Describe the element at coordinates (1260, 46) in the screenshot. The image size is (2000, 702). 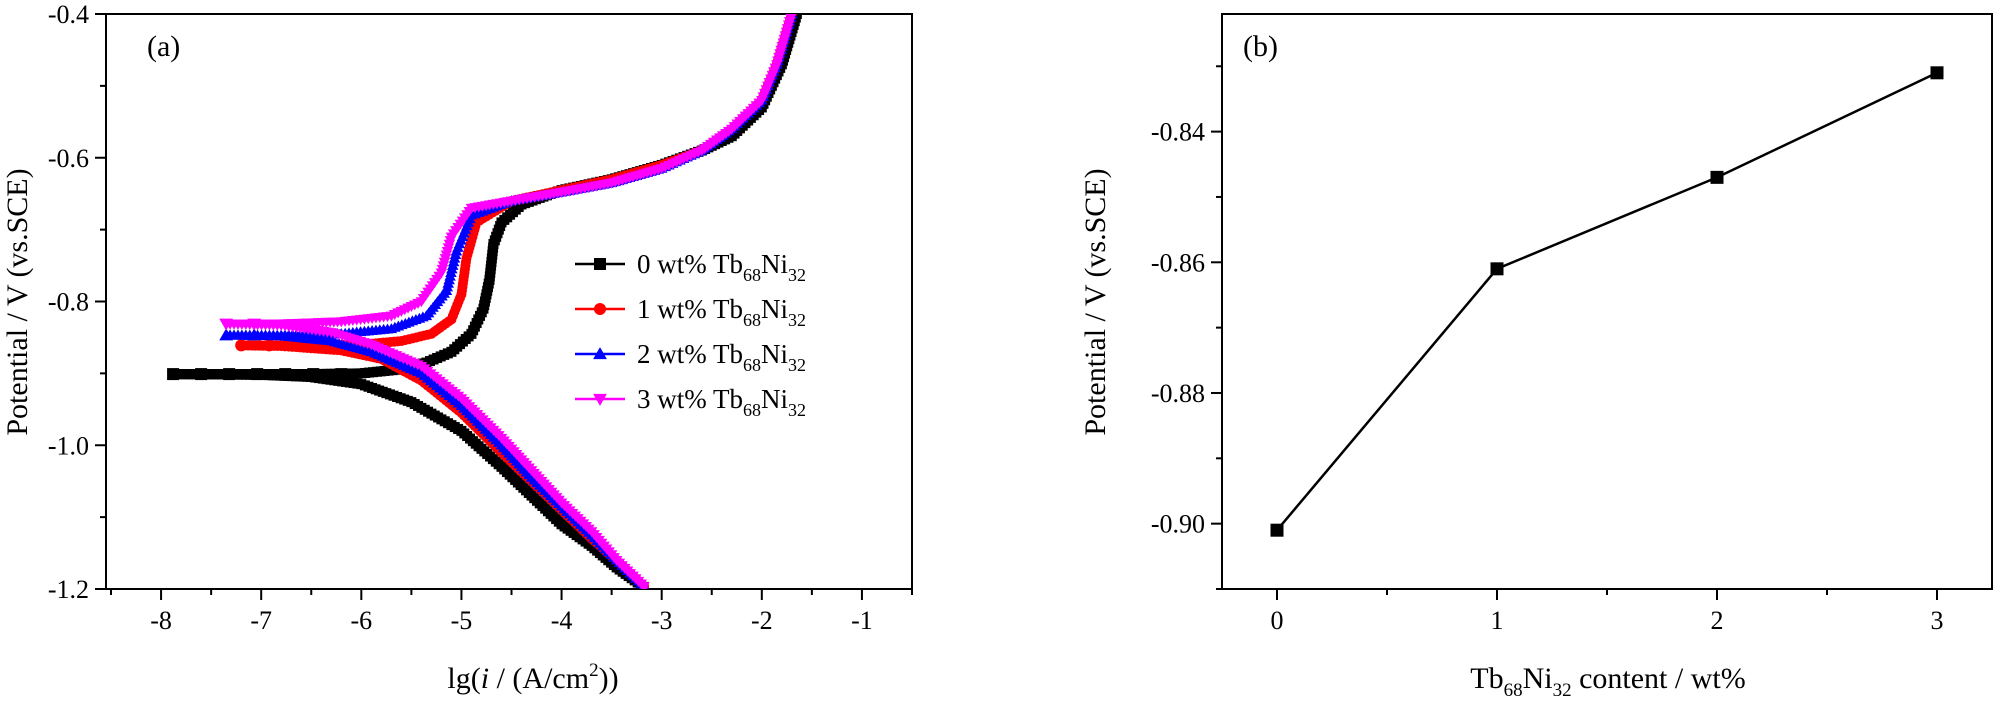
I see `panel-b-label: (b)` at that location.